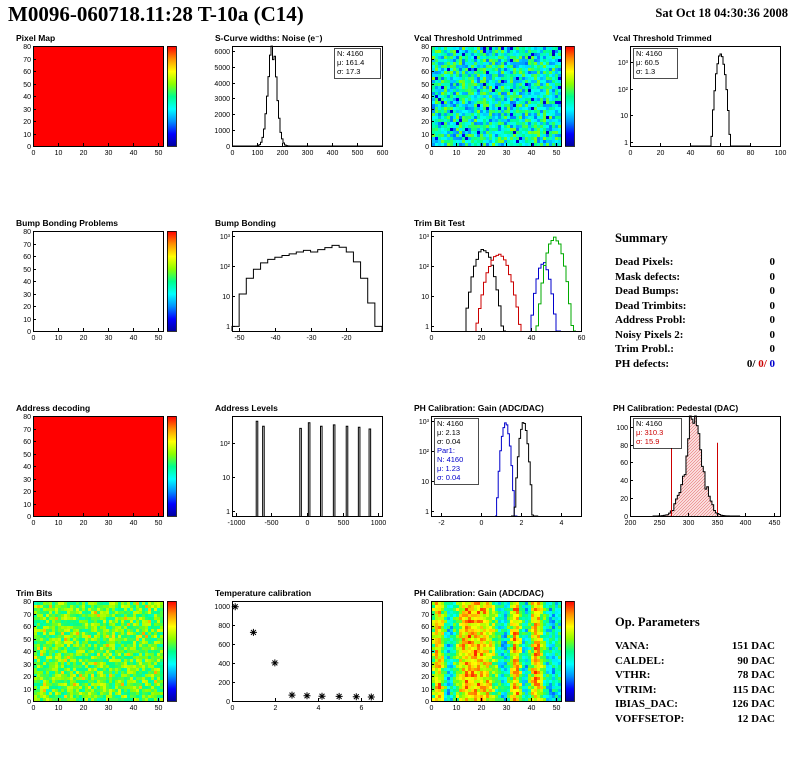 This screenshot has height=772, width=796. I want to click on summary-row: PH defects: 0/ 0/ 0, so click(695, 364).